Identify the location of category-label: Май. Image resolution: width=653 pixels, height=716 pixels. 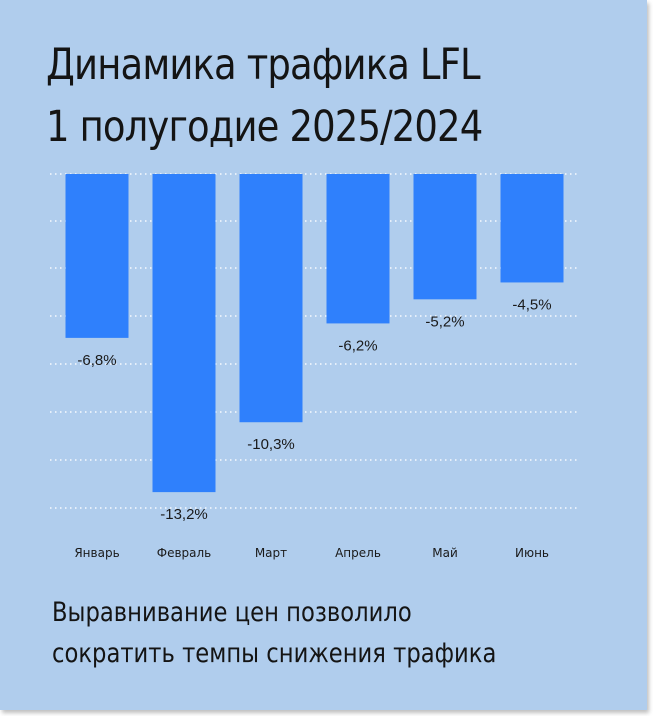
(445, 553).